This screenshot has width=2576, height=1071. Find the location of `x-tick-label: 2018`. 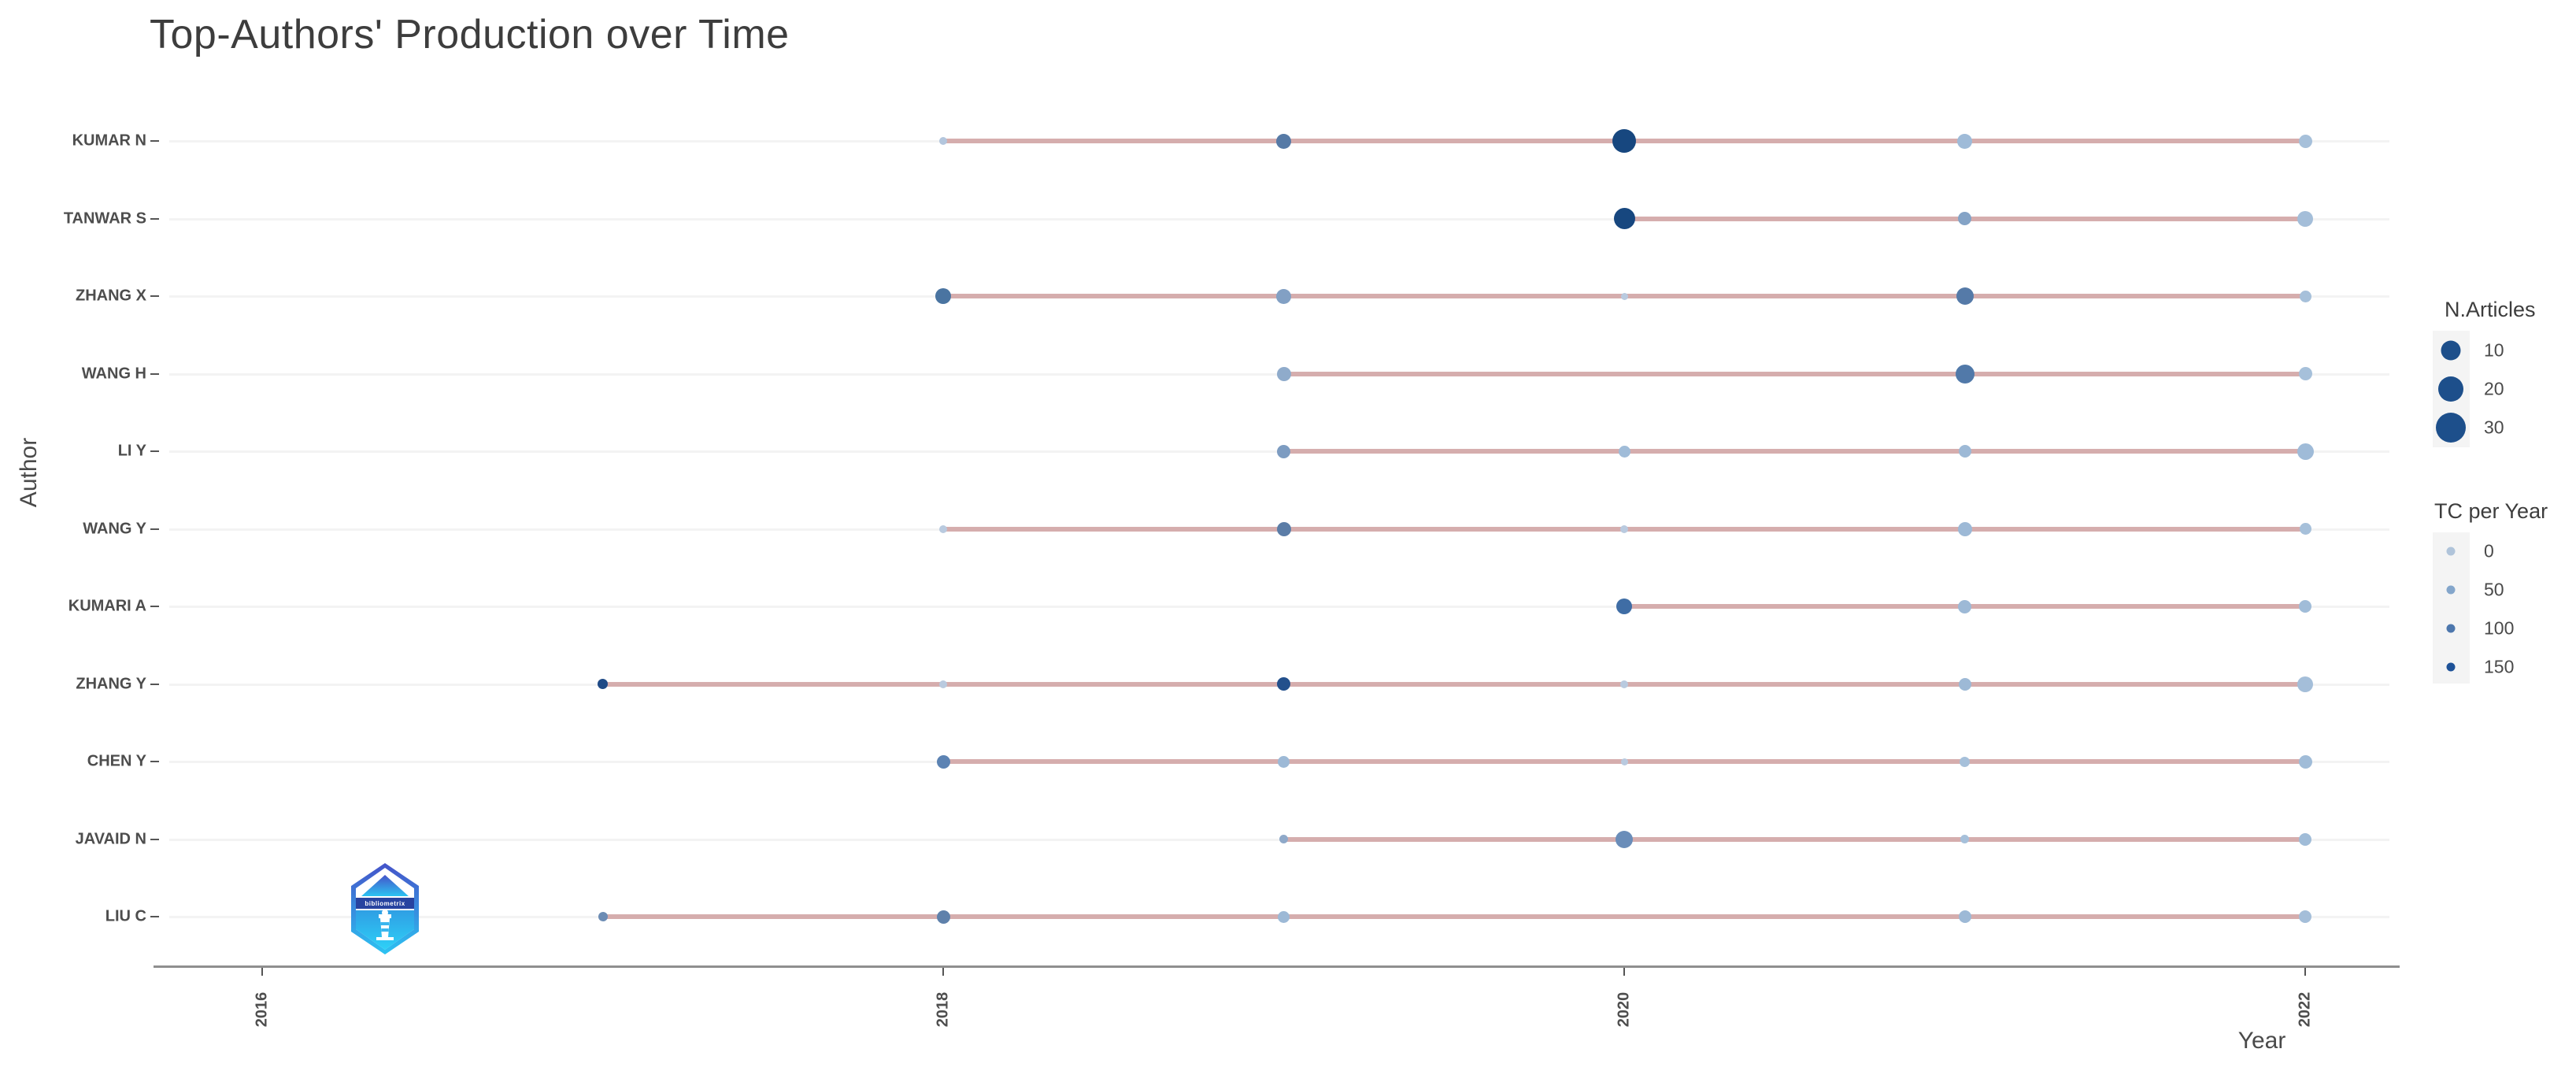

x-tick-label: 2018 is located at coordinates (943, 1009).